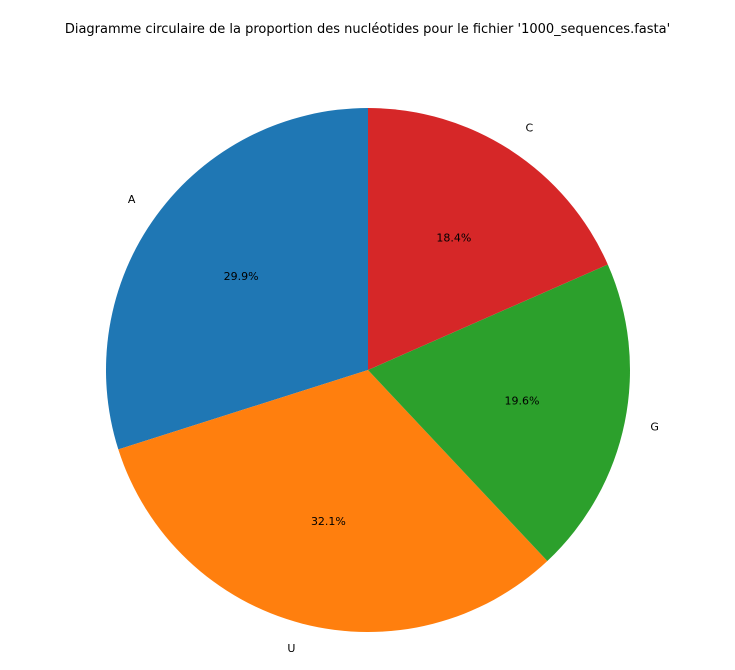 This screenshot has height=670, width=735. I want to click on slice-percent-g: 19.6%, so click(522, 400).